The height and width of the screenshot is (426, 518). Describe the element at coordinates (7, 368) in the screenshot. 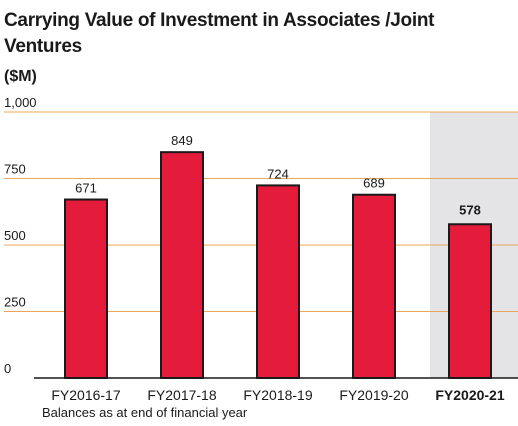

I see `y-tick-label: 0` at that location.